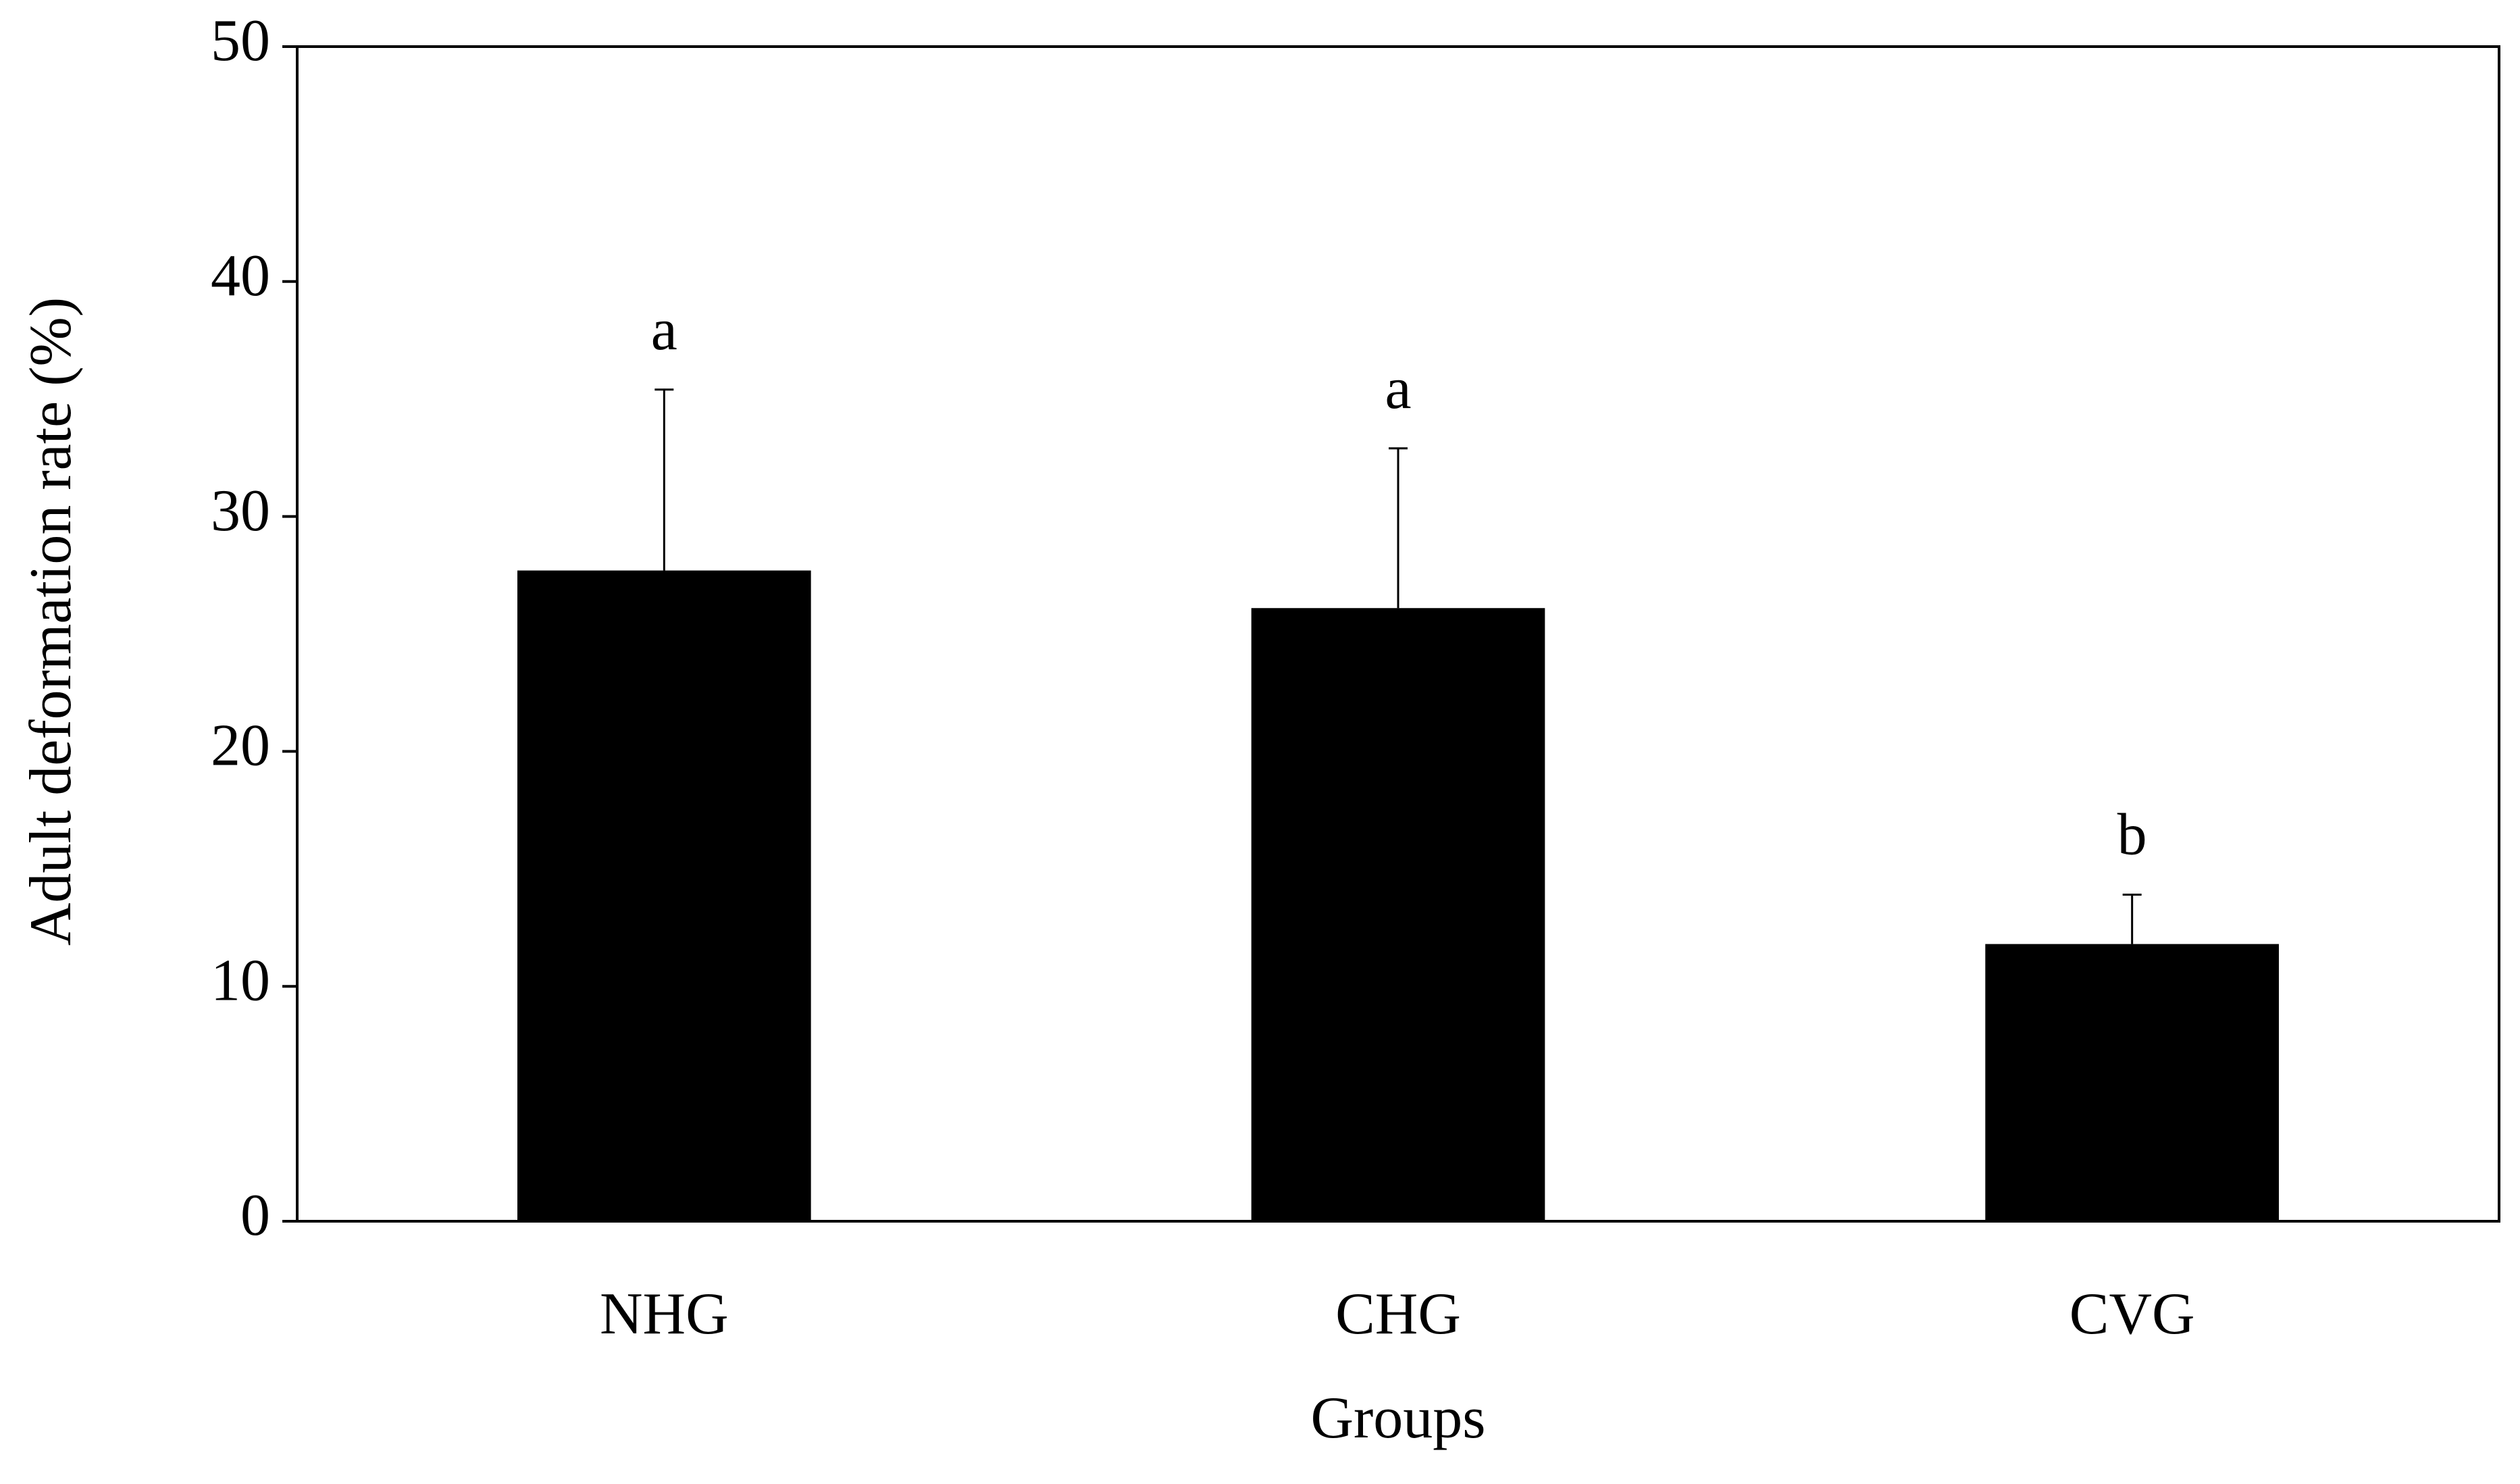 This screenshot has width=2520, height=1484. What do you see at coordinates (2132, 1314) in the screenshot?
I see `x-tick-label: CVG` at bounding box center [2132, 1314].